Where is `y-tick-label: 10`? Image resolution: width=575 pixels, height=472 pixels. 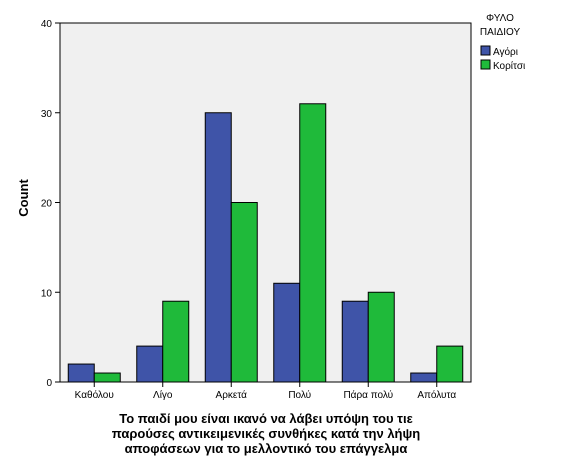 y-tick-label: 10 is located at coordinates (47, 293).